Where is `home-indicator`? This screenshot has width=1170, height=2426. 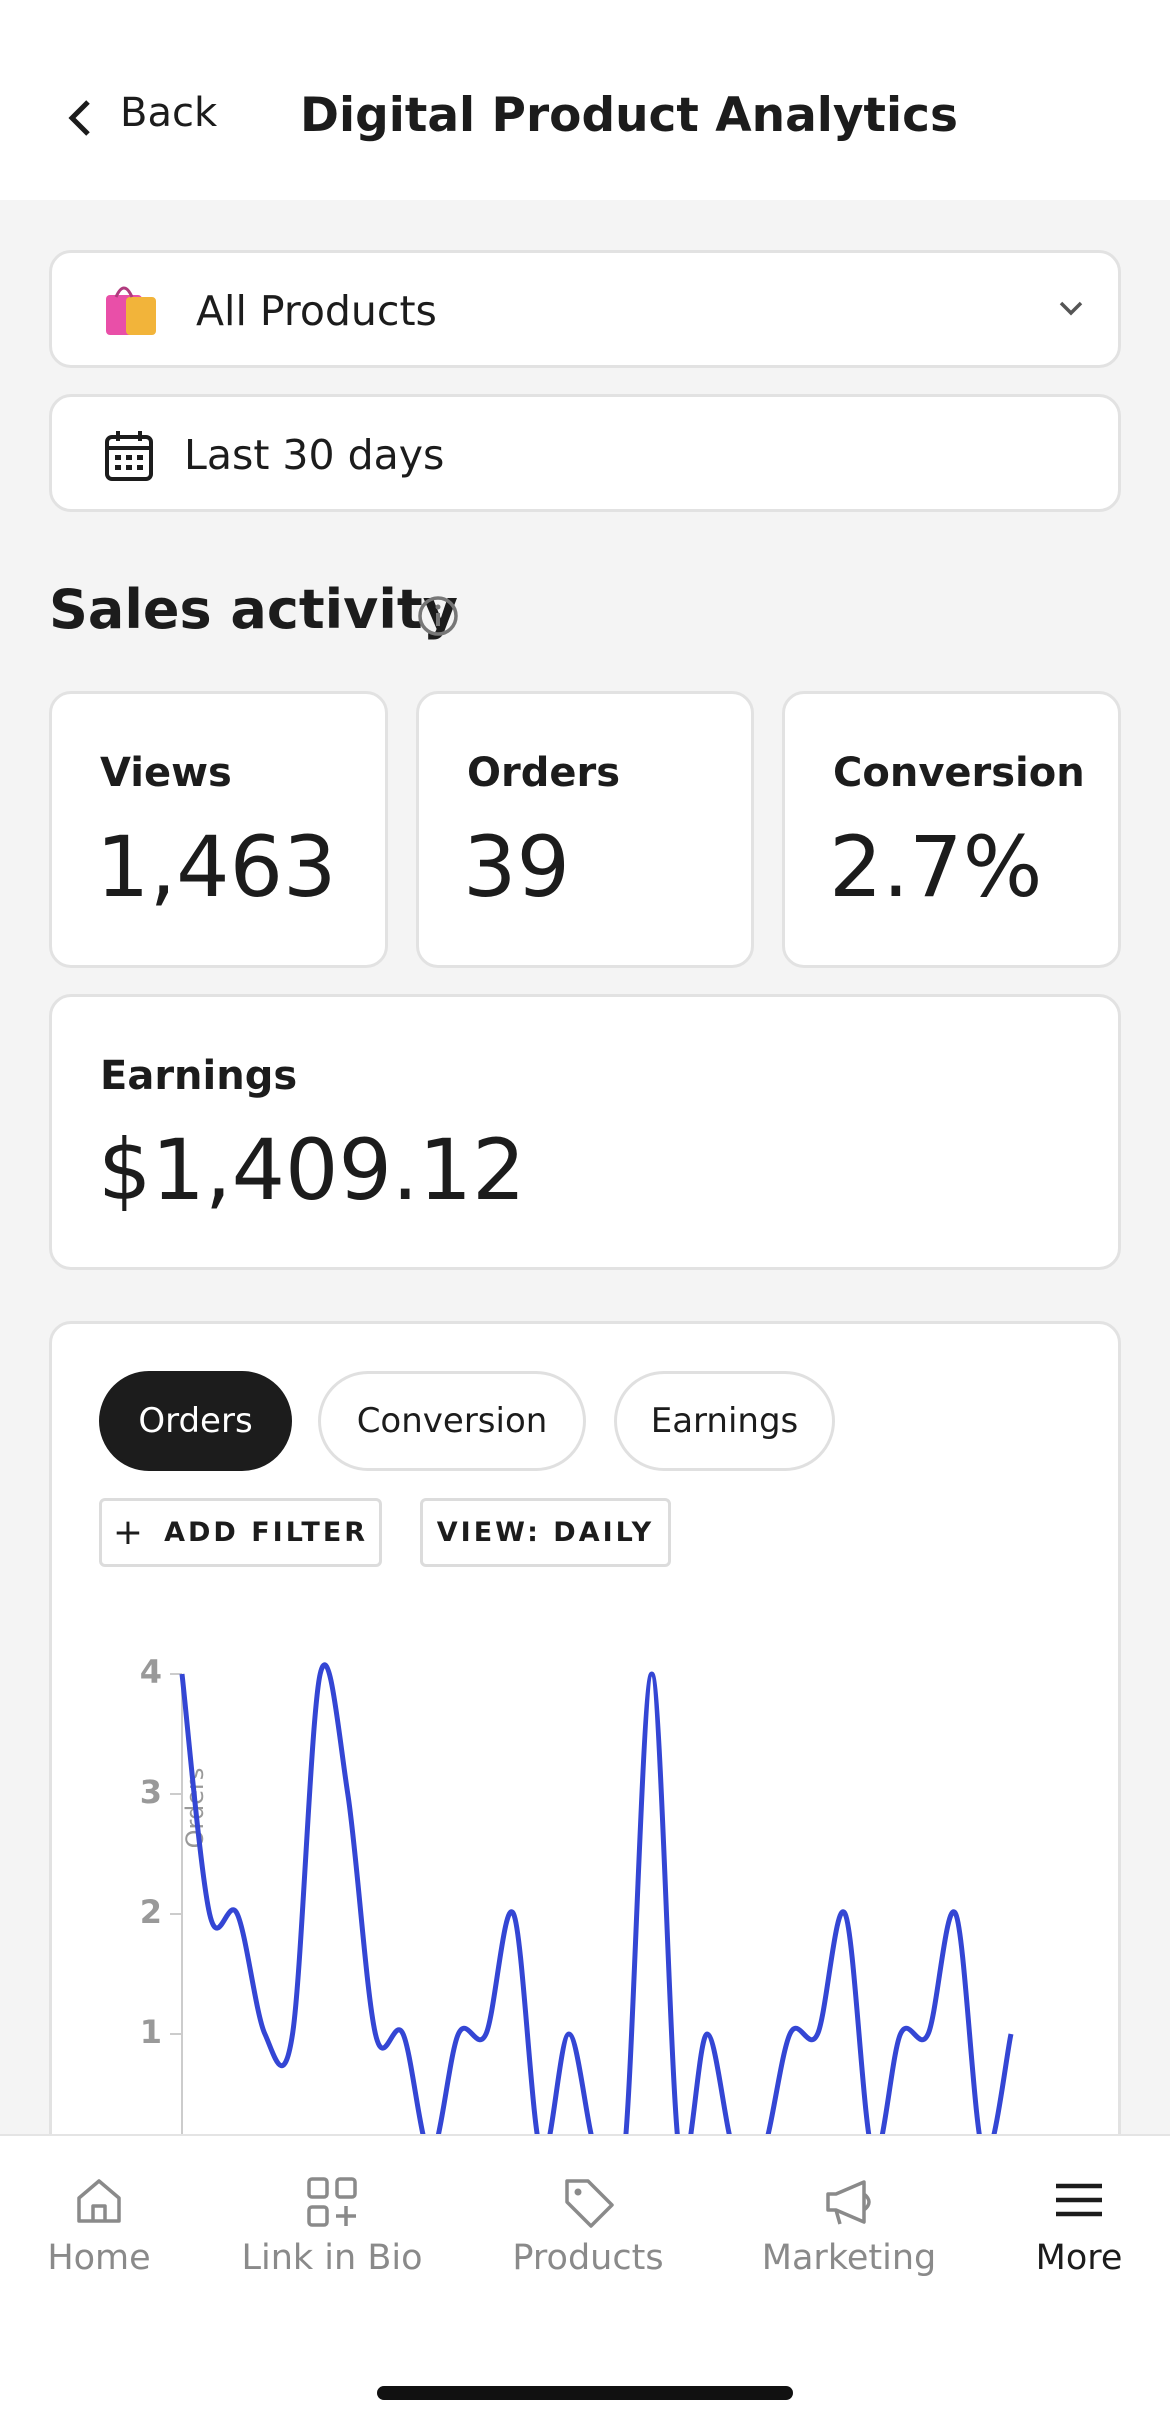
home-indicator is located at coordinates (585, 2393).